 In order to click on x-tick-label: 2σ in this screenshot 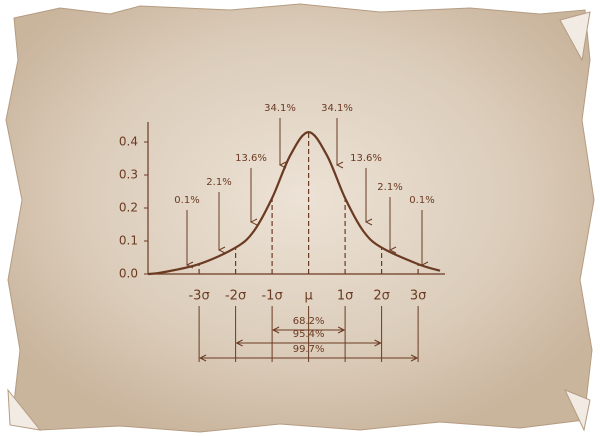, I will do `click(381, 296)`.